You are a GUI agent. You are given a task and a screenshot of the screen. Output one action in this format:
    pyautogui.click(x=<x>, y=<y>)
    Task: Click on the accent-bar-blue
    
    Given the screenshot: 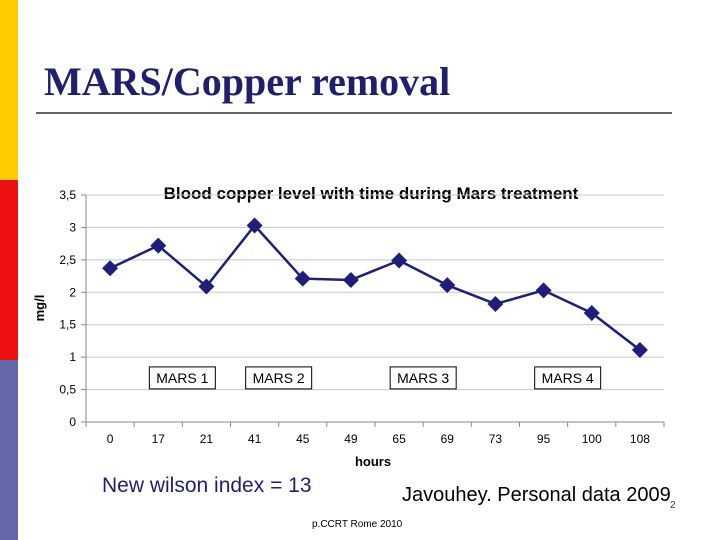 What is the action you would take?
    pyautogui.click(x=9, y=450)
    